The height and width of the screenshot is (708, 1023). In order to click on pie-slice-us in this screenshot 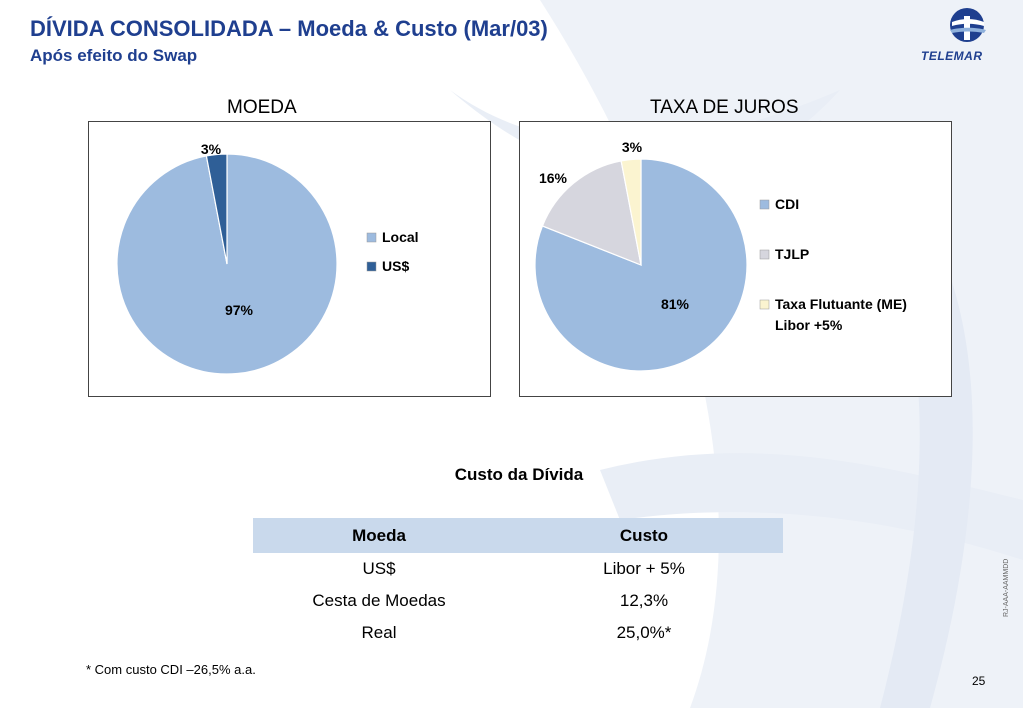, I will do `click(216, 209)`.